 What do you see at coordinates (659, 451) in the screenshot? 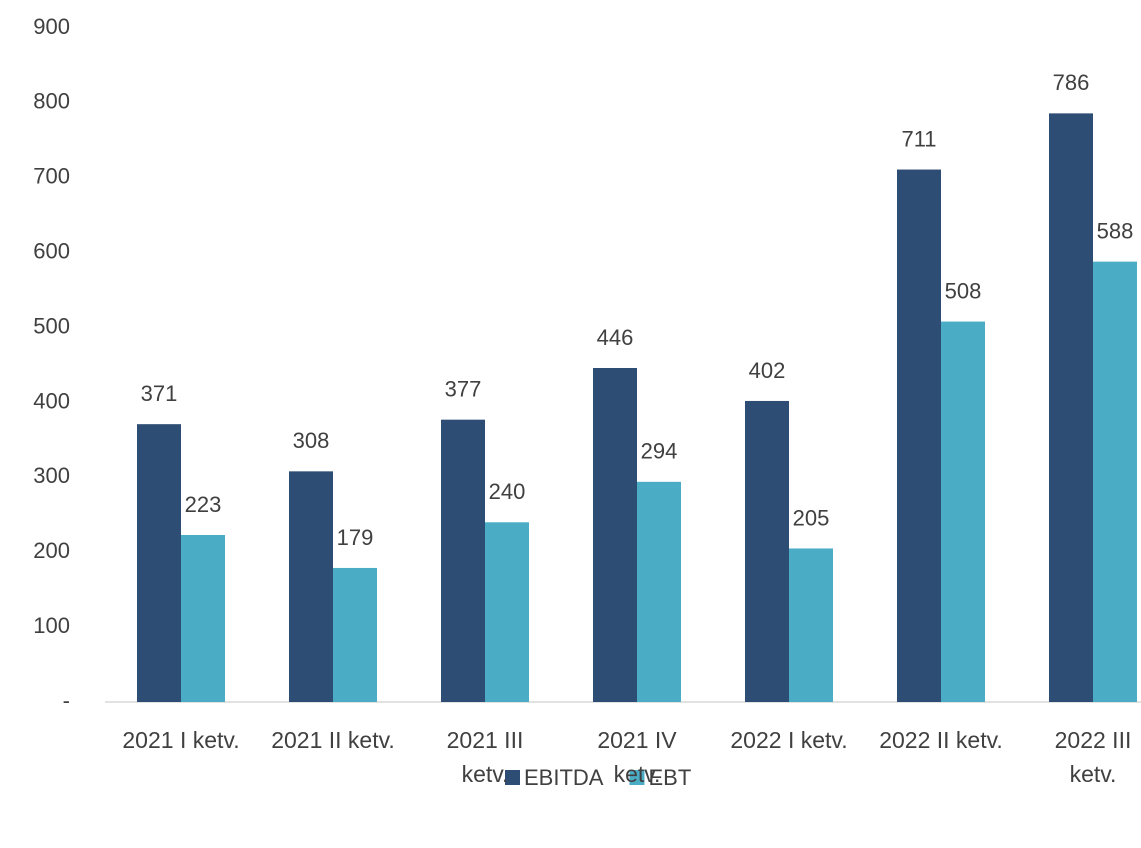
I see `value-label: 294` at bounding box center [659, 451].